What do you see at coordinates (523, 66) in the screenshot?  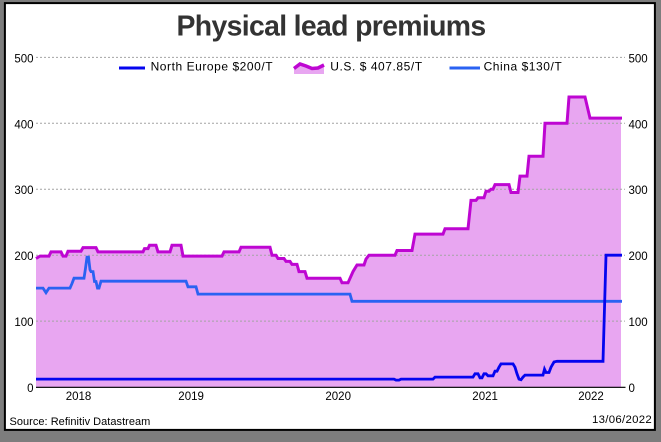 I see `svg-text: China $130/T` at bounding box center [523, 66].